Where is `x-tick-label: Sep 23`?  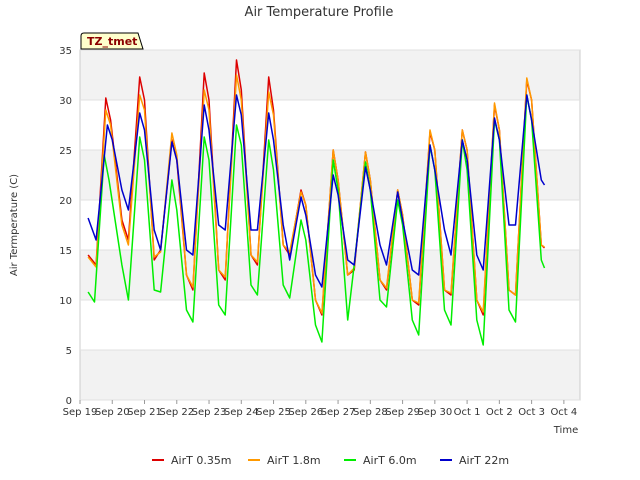
x-tick-label: Sep 23 is located at coordinates (209, 412).